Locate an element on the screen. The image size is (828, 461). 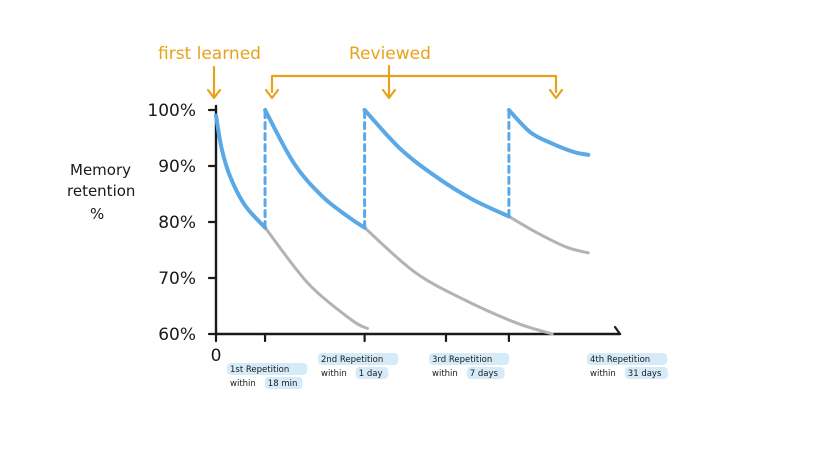
annotations: first learned Reviewed is located at coordinates (361, 72).